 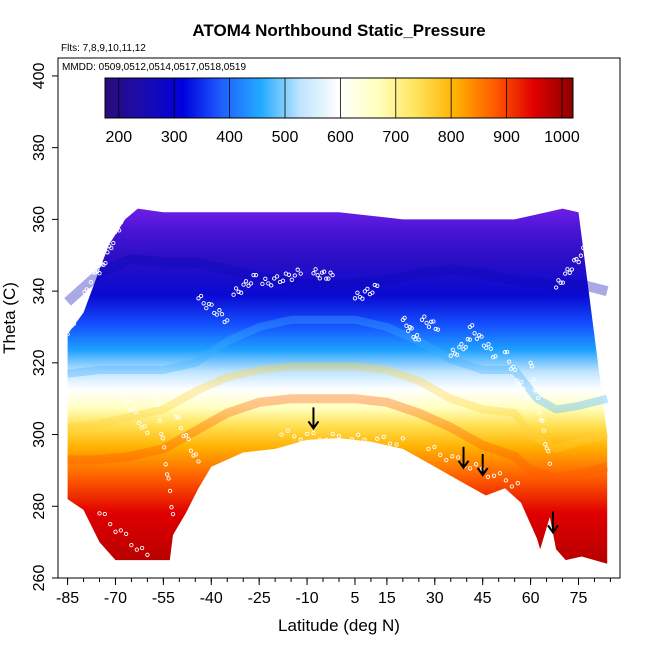 I want to click on isoline-p300, so click(x=336, y=279).